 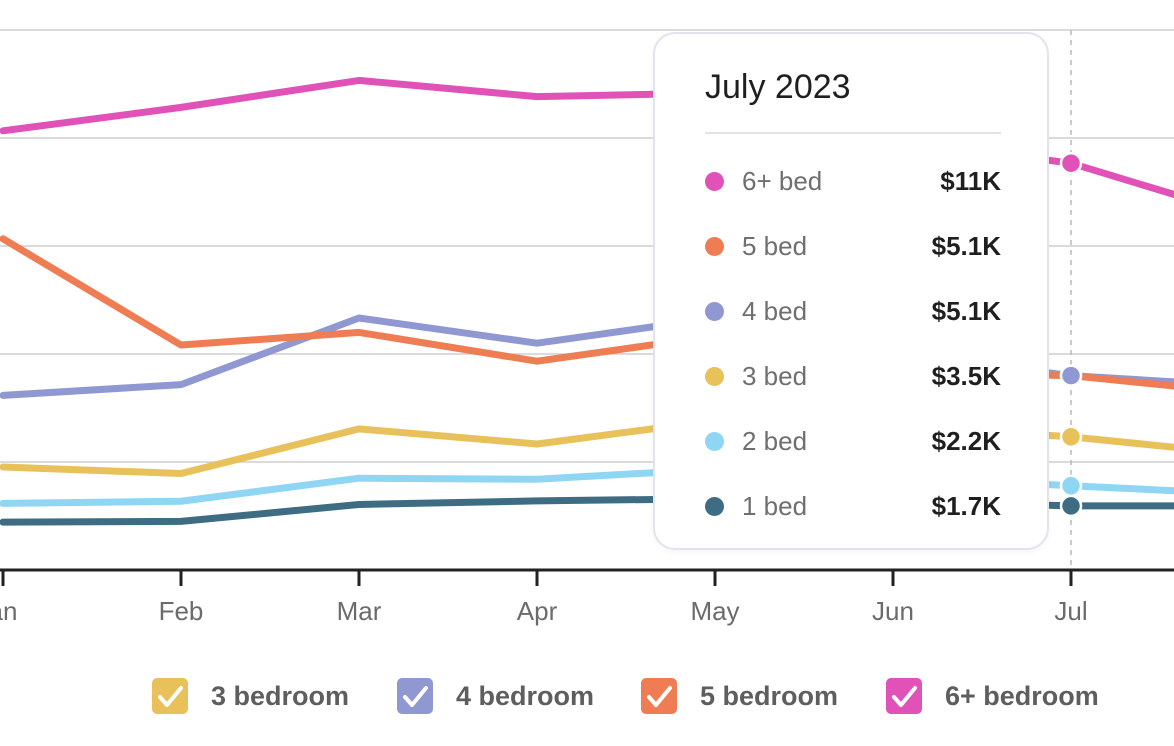 I want to click on tooltip-series-name: 3 bed, so click(x=775, y=376).